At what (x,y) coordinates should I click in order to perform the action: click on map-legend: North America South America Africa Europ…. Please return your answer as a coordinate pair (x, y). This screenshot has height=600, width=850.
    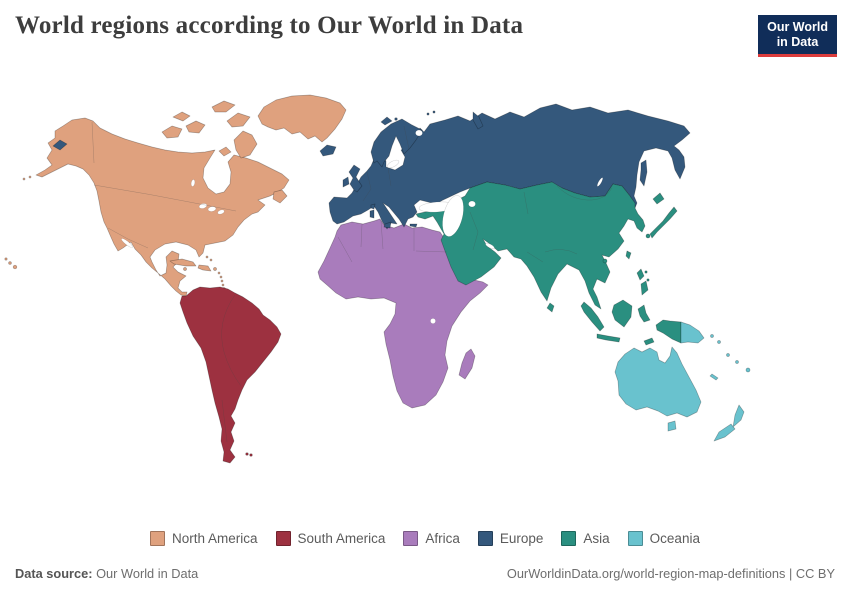
    Looking at the image, I should click on (425, 538).